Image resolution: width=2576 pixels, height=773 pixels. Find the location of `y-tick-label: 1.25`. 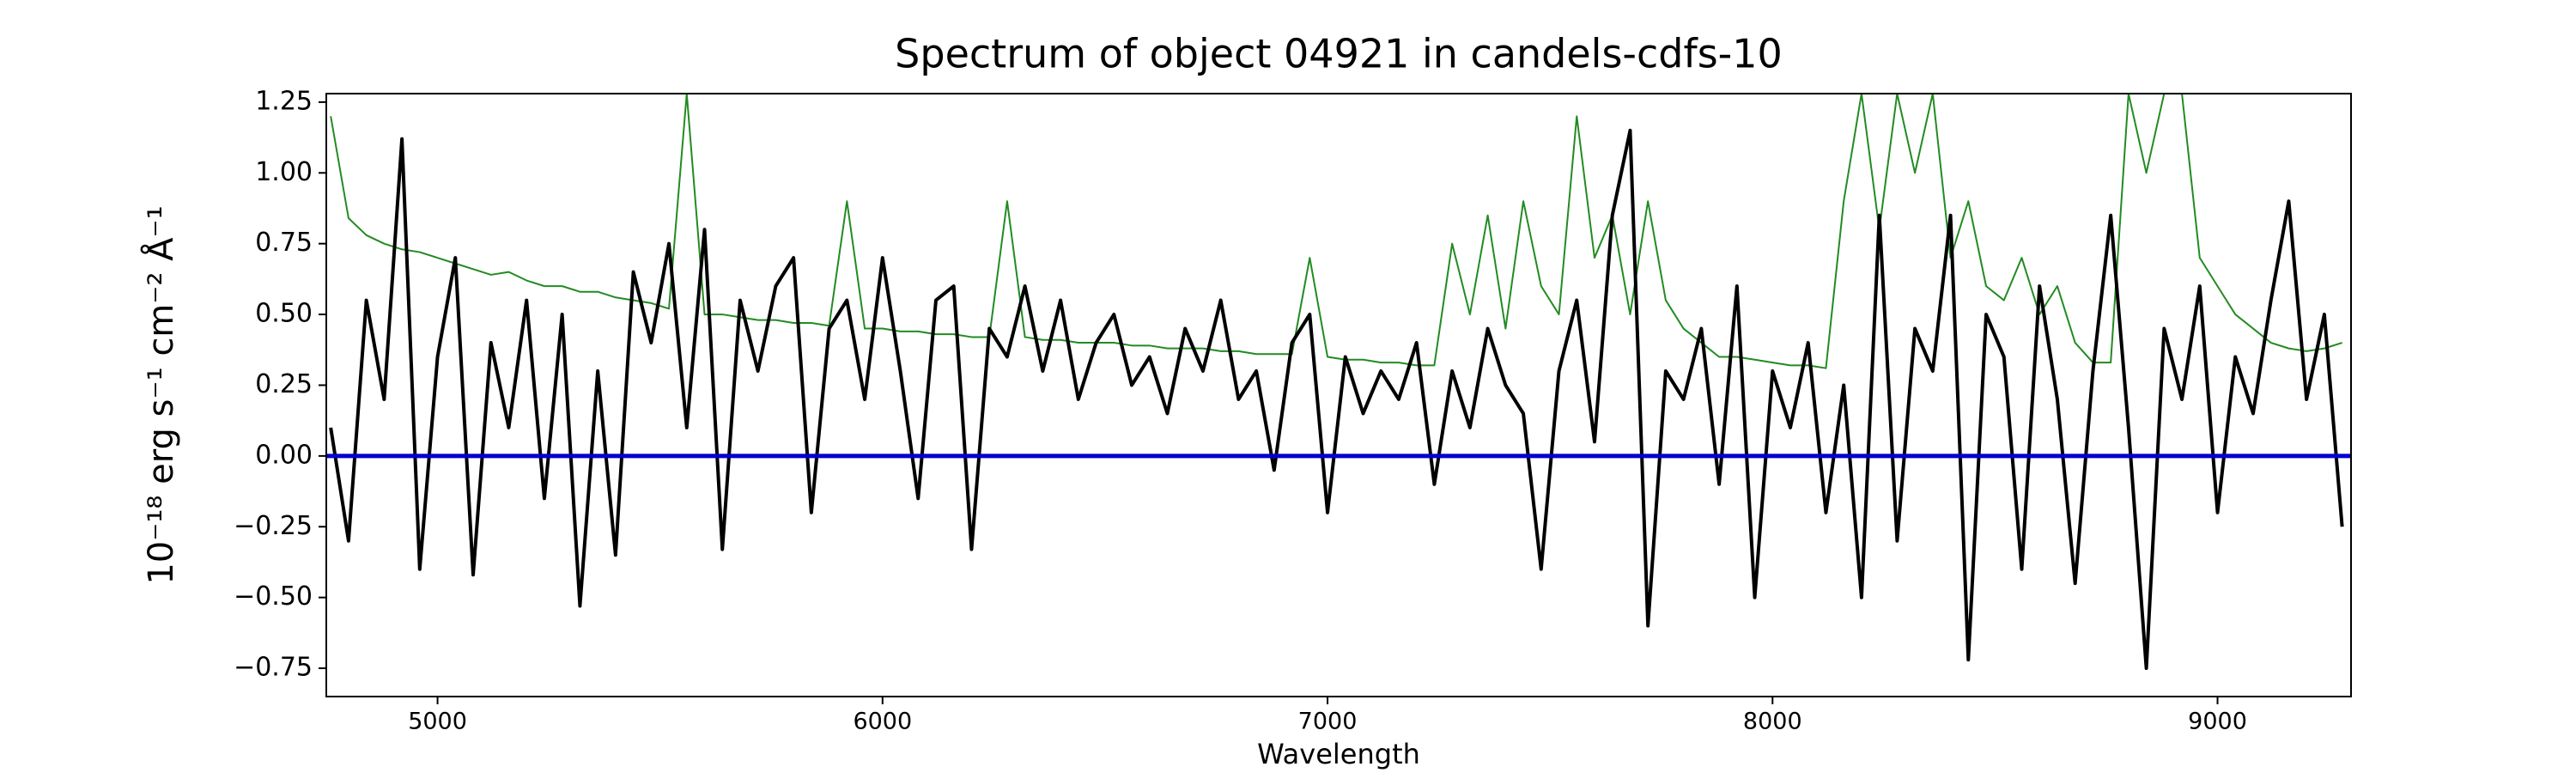

y-tick-label: 1.25 is located at coordinates (284, 101).